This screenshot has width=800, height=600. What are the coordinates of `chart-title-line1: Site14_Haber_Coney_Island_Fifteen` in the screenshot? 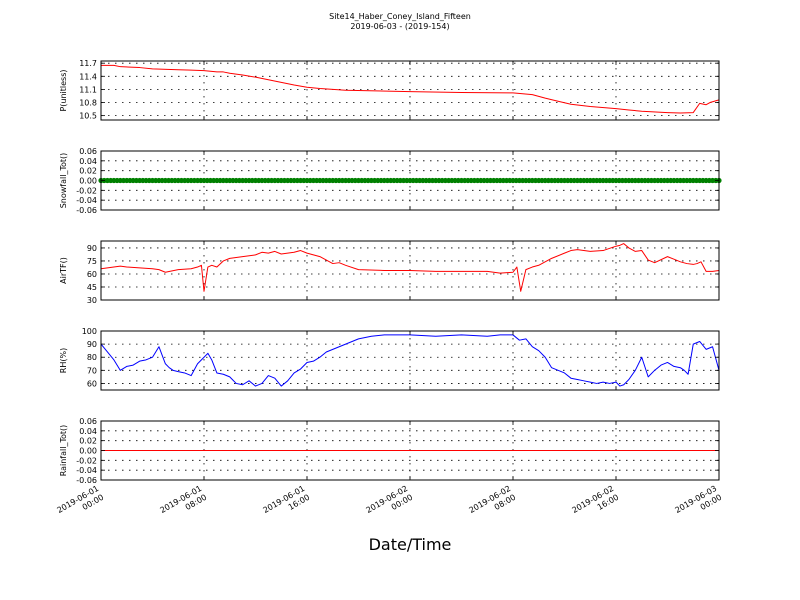 It's located at (400, 16).